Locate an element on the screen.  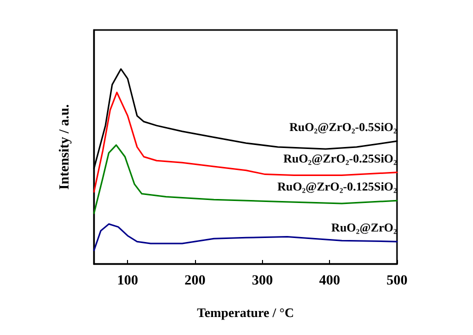
series-label: RuO₂@ZrO₂ is located at coordinates (364, 227).